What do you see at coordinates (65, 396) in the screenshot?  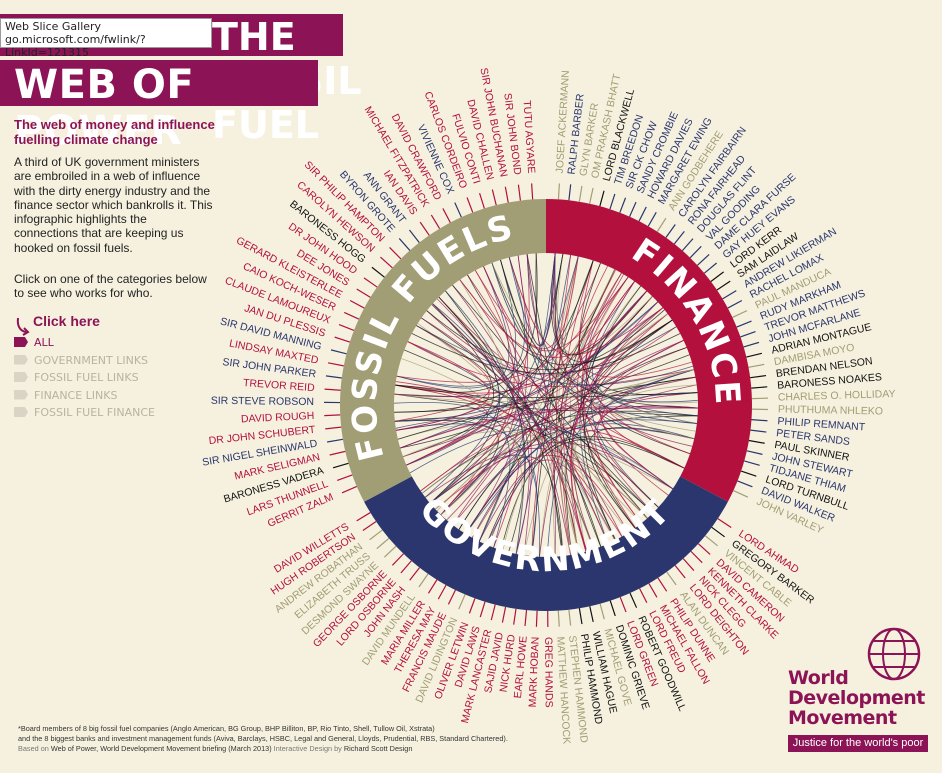 I see `category-finance-links: FINANCE LINKS` at bounding box center [65, 396].